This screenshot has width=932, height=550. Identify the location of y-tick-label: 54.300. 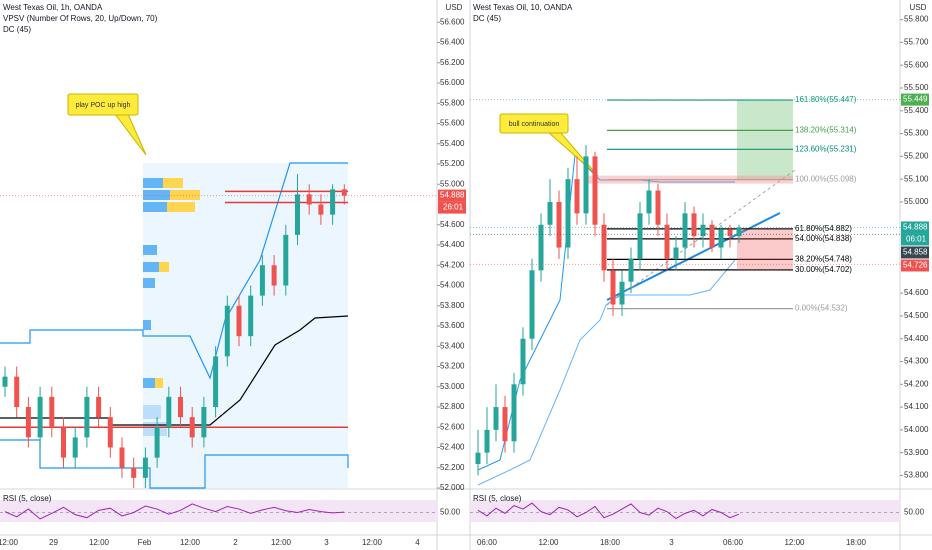
(916, 361).